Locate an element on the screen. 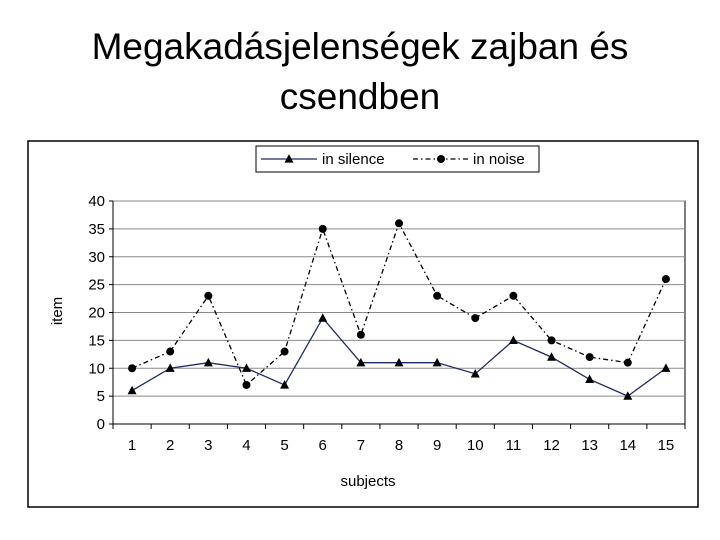 This screenshot has width=720, height=540. x-tick-label-7: 7 is located at coordinates (361, 445).